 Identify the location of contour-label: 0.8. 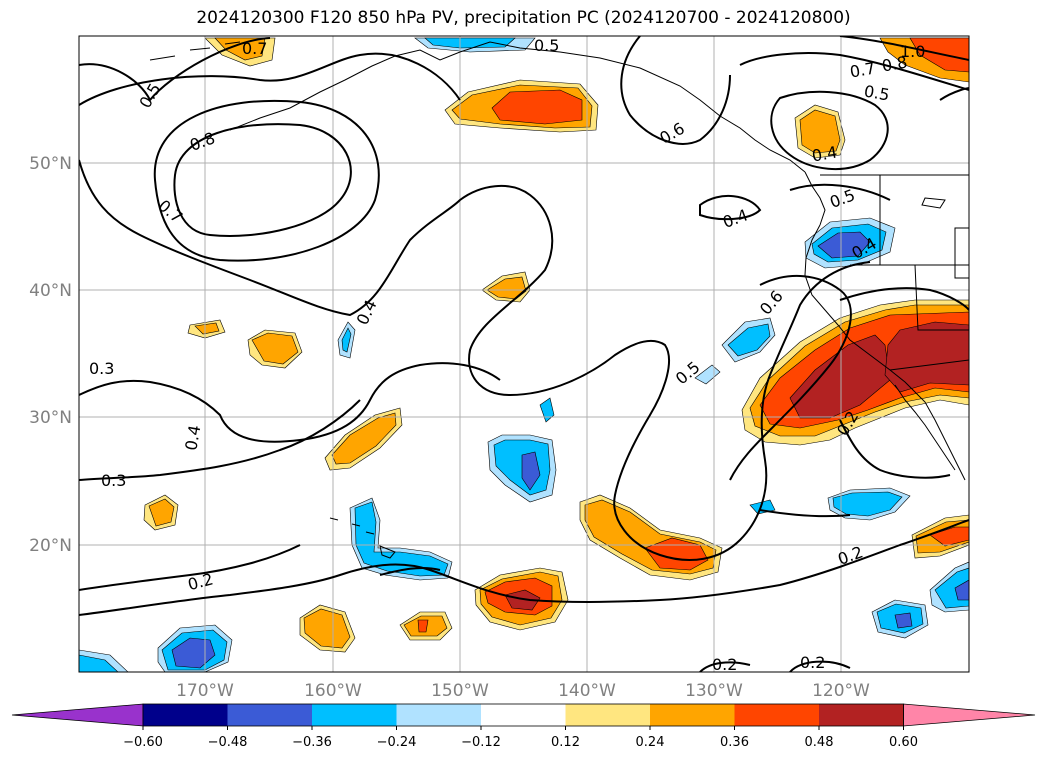
(894, 63).